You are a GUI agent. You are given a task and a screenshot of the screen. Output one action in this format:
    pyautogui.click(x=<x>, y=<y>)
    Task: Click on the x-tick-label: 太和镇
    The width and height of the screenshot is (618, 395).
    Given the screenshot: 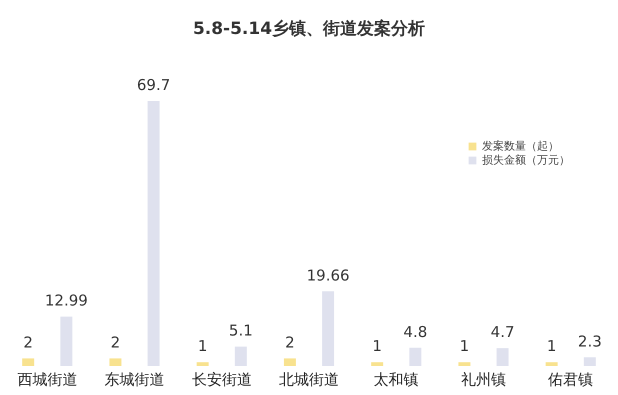 What is the action you would take?
    pyautogui.click(x=396, y=379)
    